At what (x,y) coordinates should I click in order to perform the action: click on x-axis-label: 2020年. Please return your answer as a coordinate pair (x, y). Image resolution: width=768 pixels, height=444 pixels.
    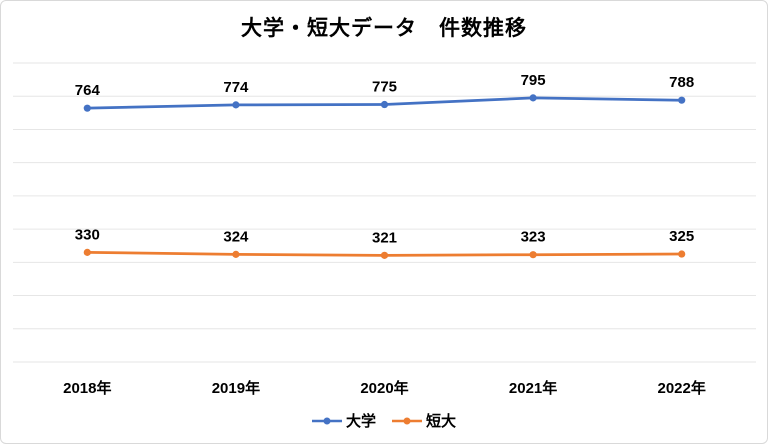
    Looking at the image, I should click on (384, 388).